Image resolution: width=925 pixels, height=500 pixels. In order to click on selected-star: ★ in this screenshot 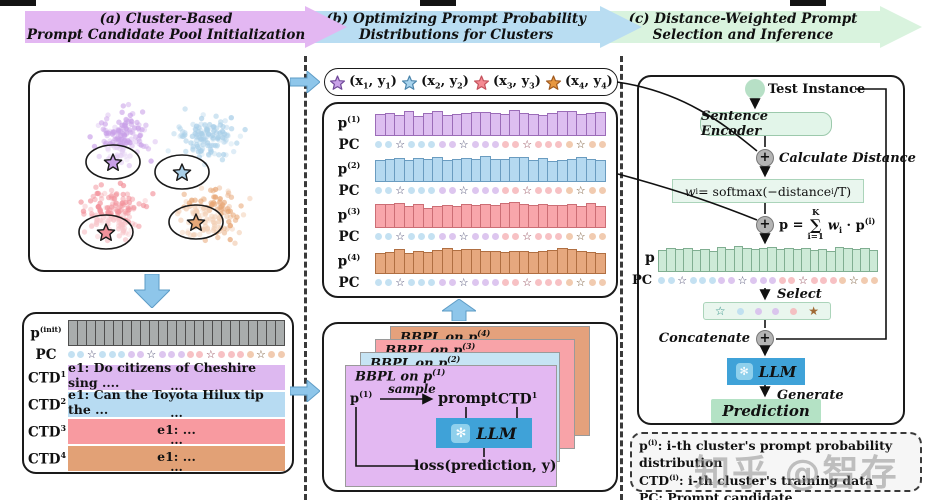, I will do `click(814, 310)`.